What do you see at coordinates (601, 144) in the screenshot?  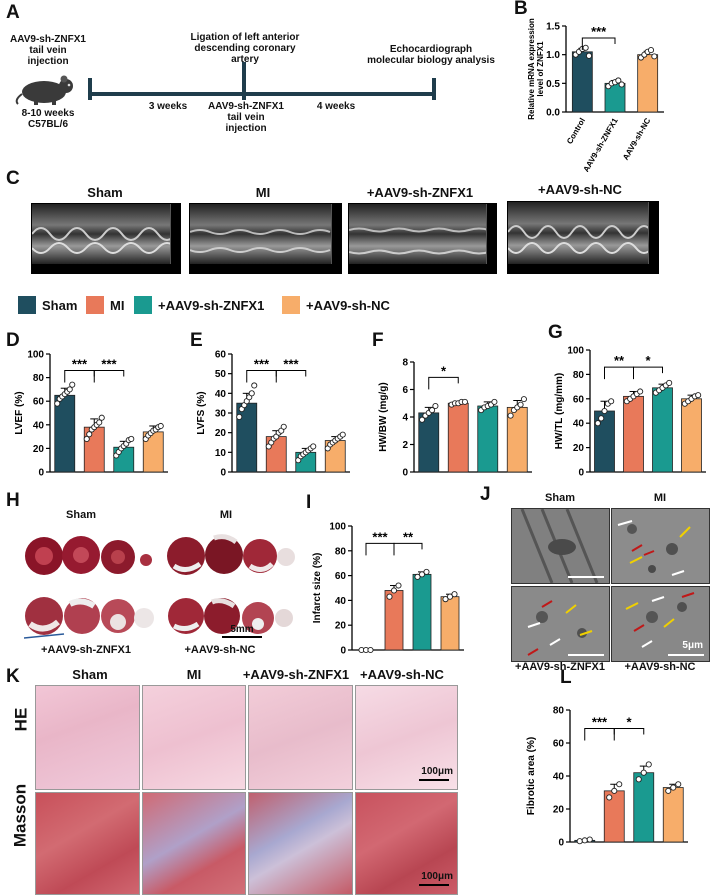 I see `x-tick-label-b-1: AAV9-sh-ZNFX1` at bounding box center [601, 144].